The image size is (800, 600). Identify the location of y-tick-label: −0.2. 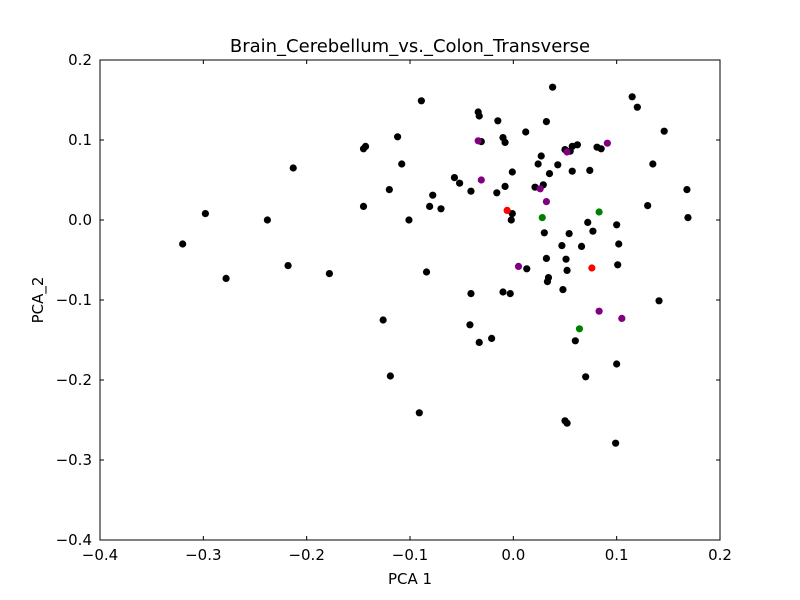
(74, 380).